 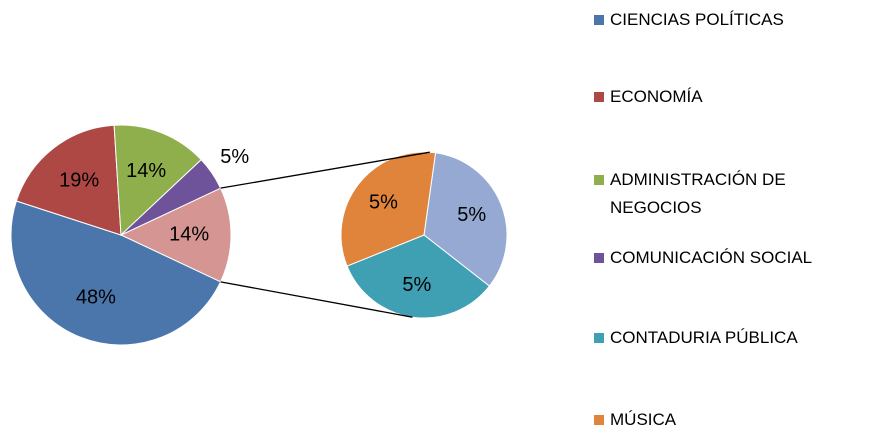 I want to click on legend-item: COMUNICACIÓN SOCIAL, so click(x=736, y=258).